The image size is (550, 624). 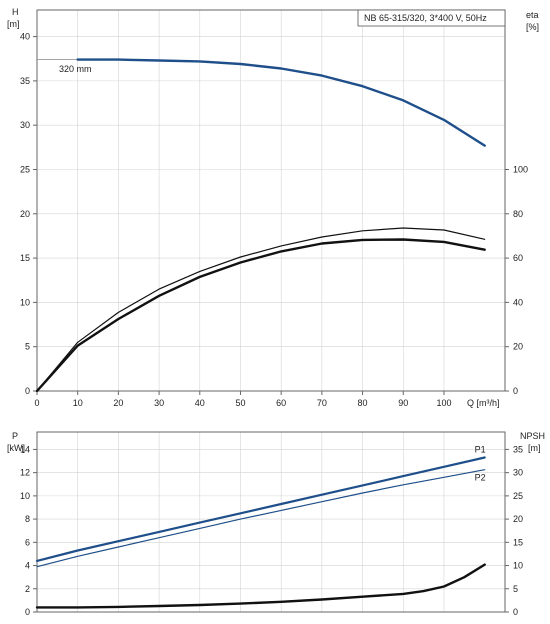 I want to click on series-line-p2, so click(x=261, y=518).